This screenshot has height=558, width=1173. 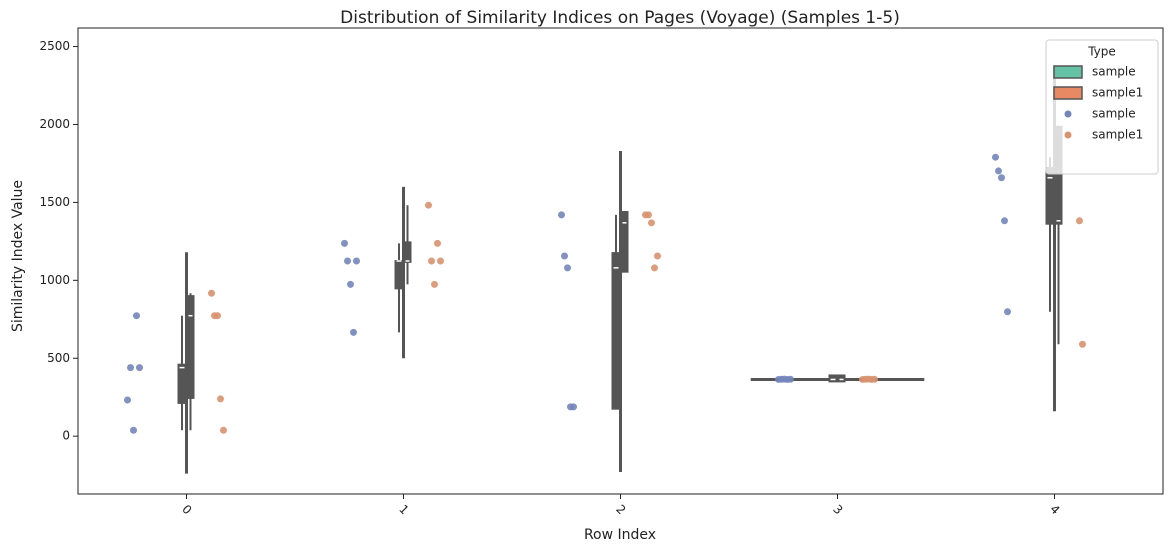 What do you see at coordinates (837, 509) in the screenshot?
I see `x-tick-label: 3` at bounding box center [837, 509].